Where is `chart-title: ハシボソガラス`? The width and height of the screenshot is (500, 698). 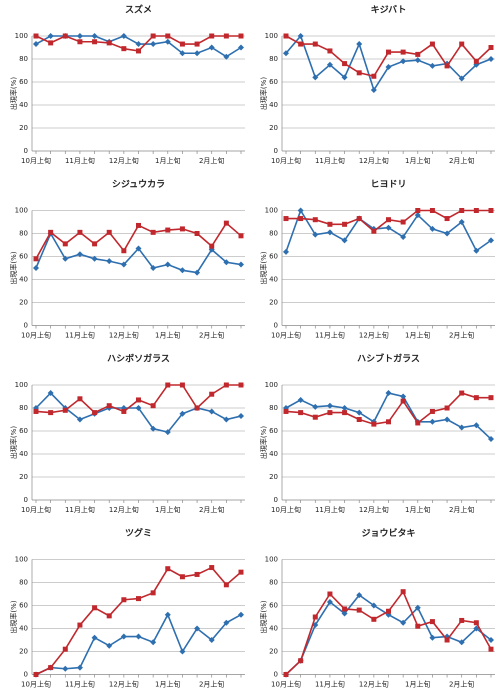 chart-title: ハシボソガラス is located at coordinates (138, 359).